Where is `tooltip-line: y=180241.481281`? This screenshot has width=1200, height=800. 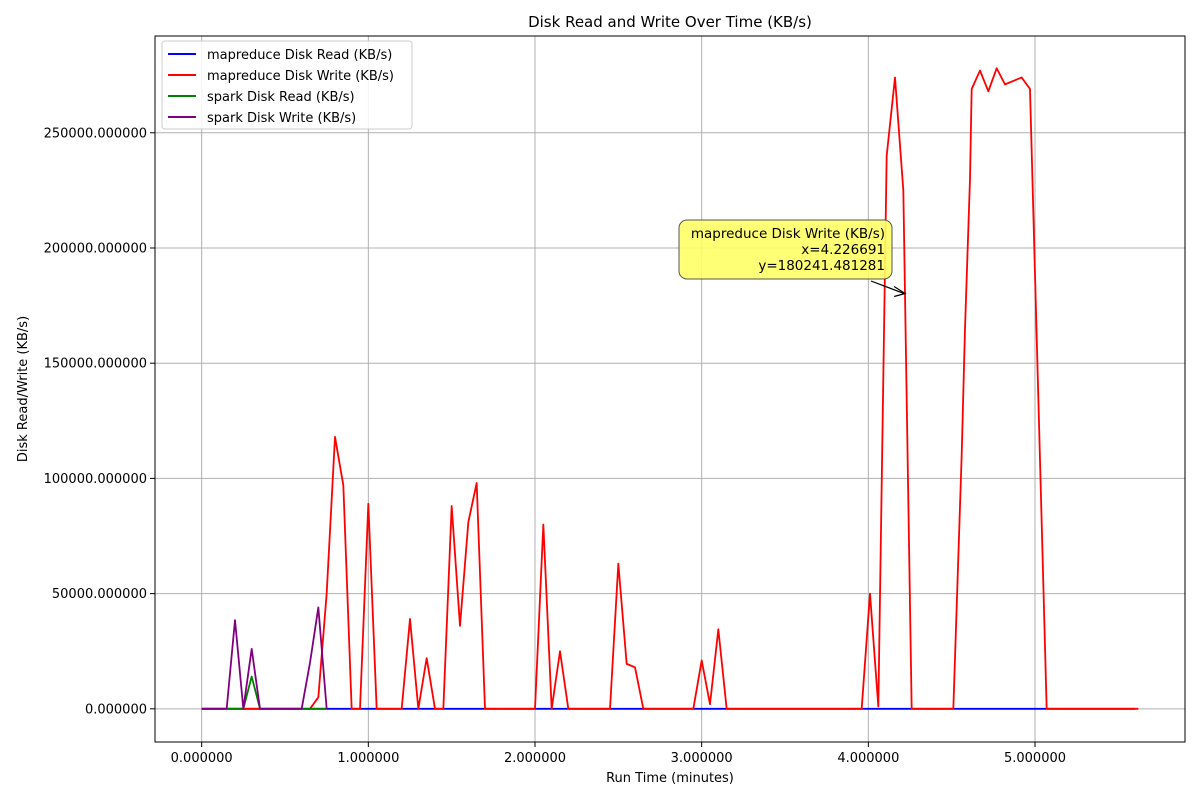 tooltip-line: y=180241.481281 is located at coordinates (821, 266).